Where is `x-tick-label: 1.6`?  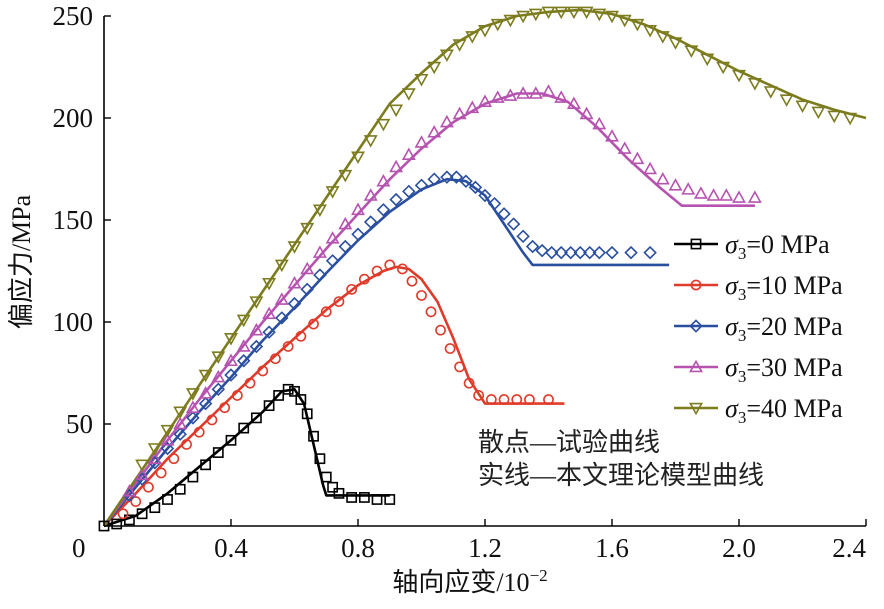
x-tick-label: 1.6 is located at coordinates (612, 548).